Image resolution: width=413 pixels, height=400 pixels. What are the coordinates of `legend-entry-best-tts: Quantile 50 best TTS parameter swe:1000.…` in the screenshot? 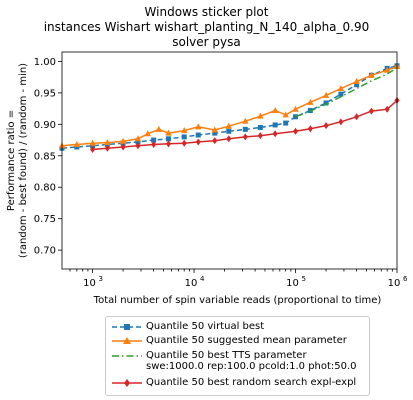 It's located at (231, 361).